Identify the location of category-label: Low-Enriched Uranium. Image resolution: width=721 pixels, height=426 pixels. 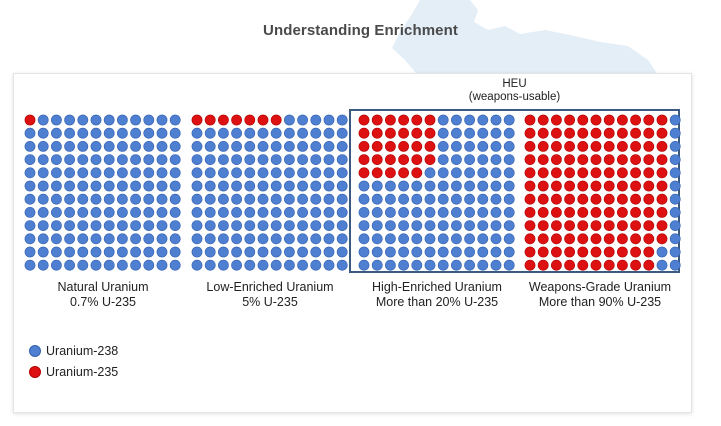
(270, 287).